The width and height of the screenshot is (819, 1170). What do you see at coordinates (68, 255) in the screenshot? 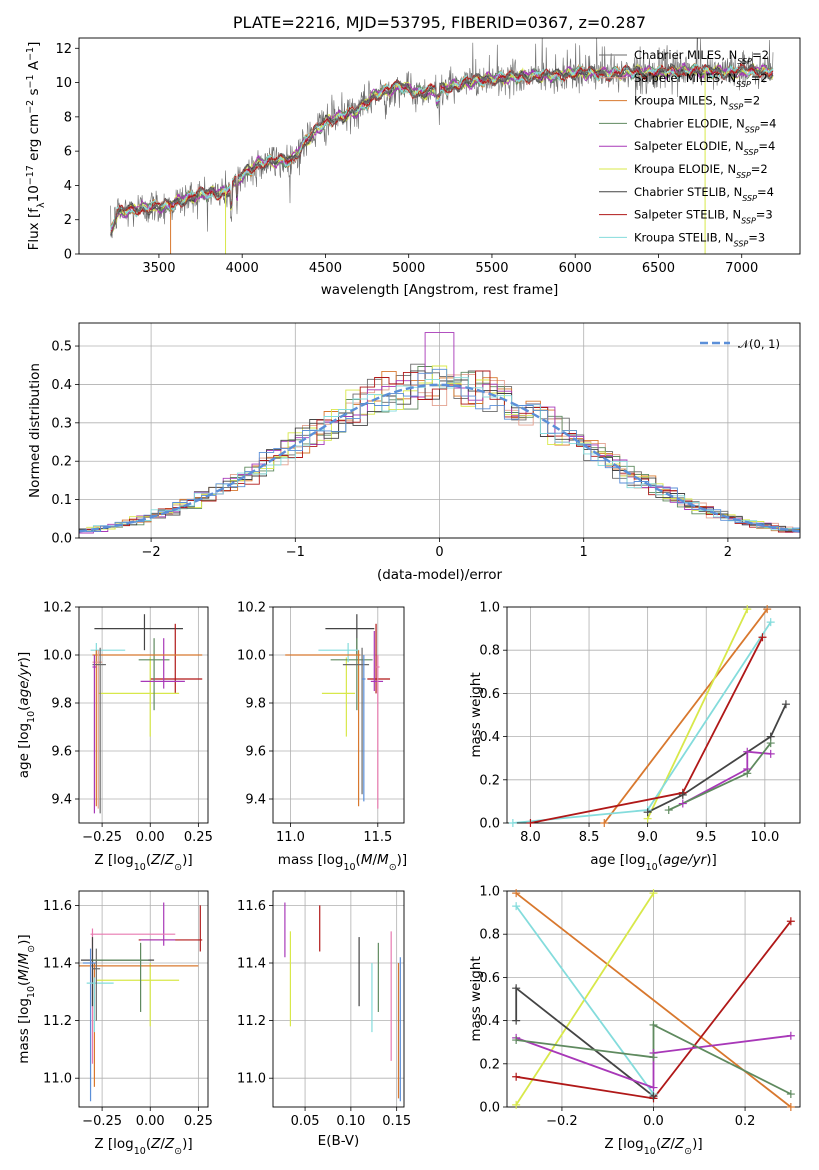
I see `y-tick-label: 0` at bounding box center [68, 255].